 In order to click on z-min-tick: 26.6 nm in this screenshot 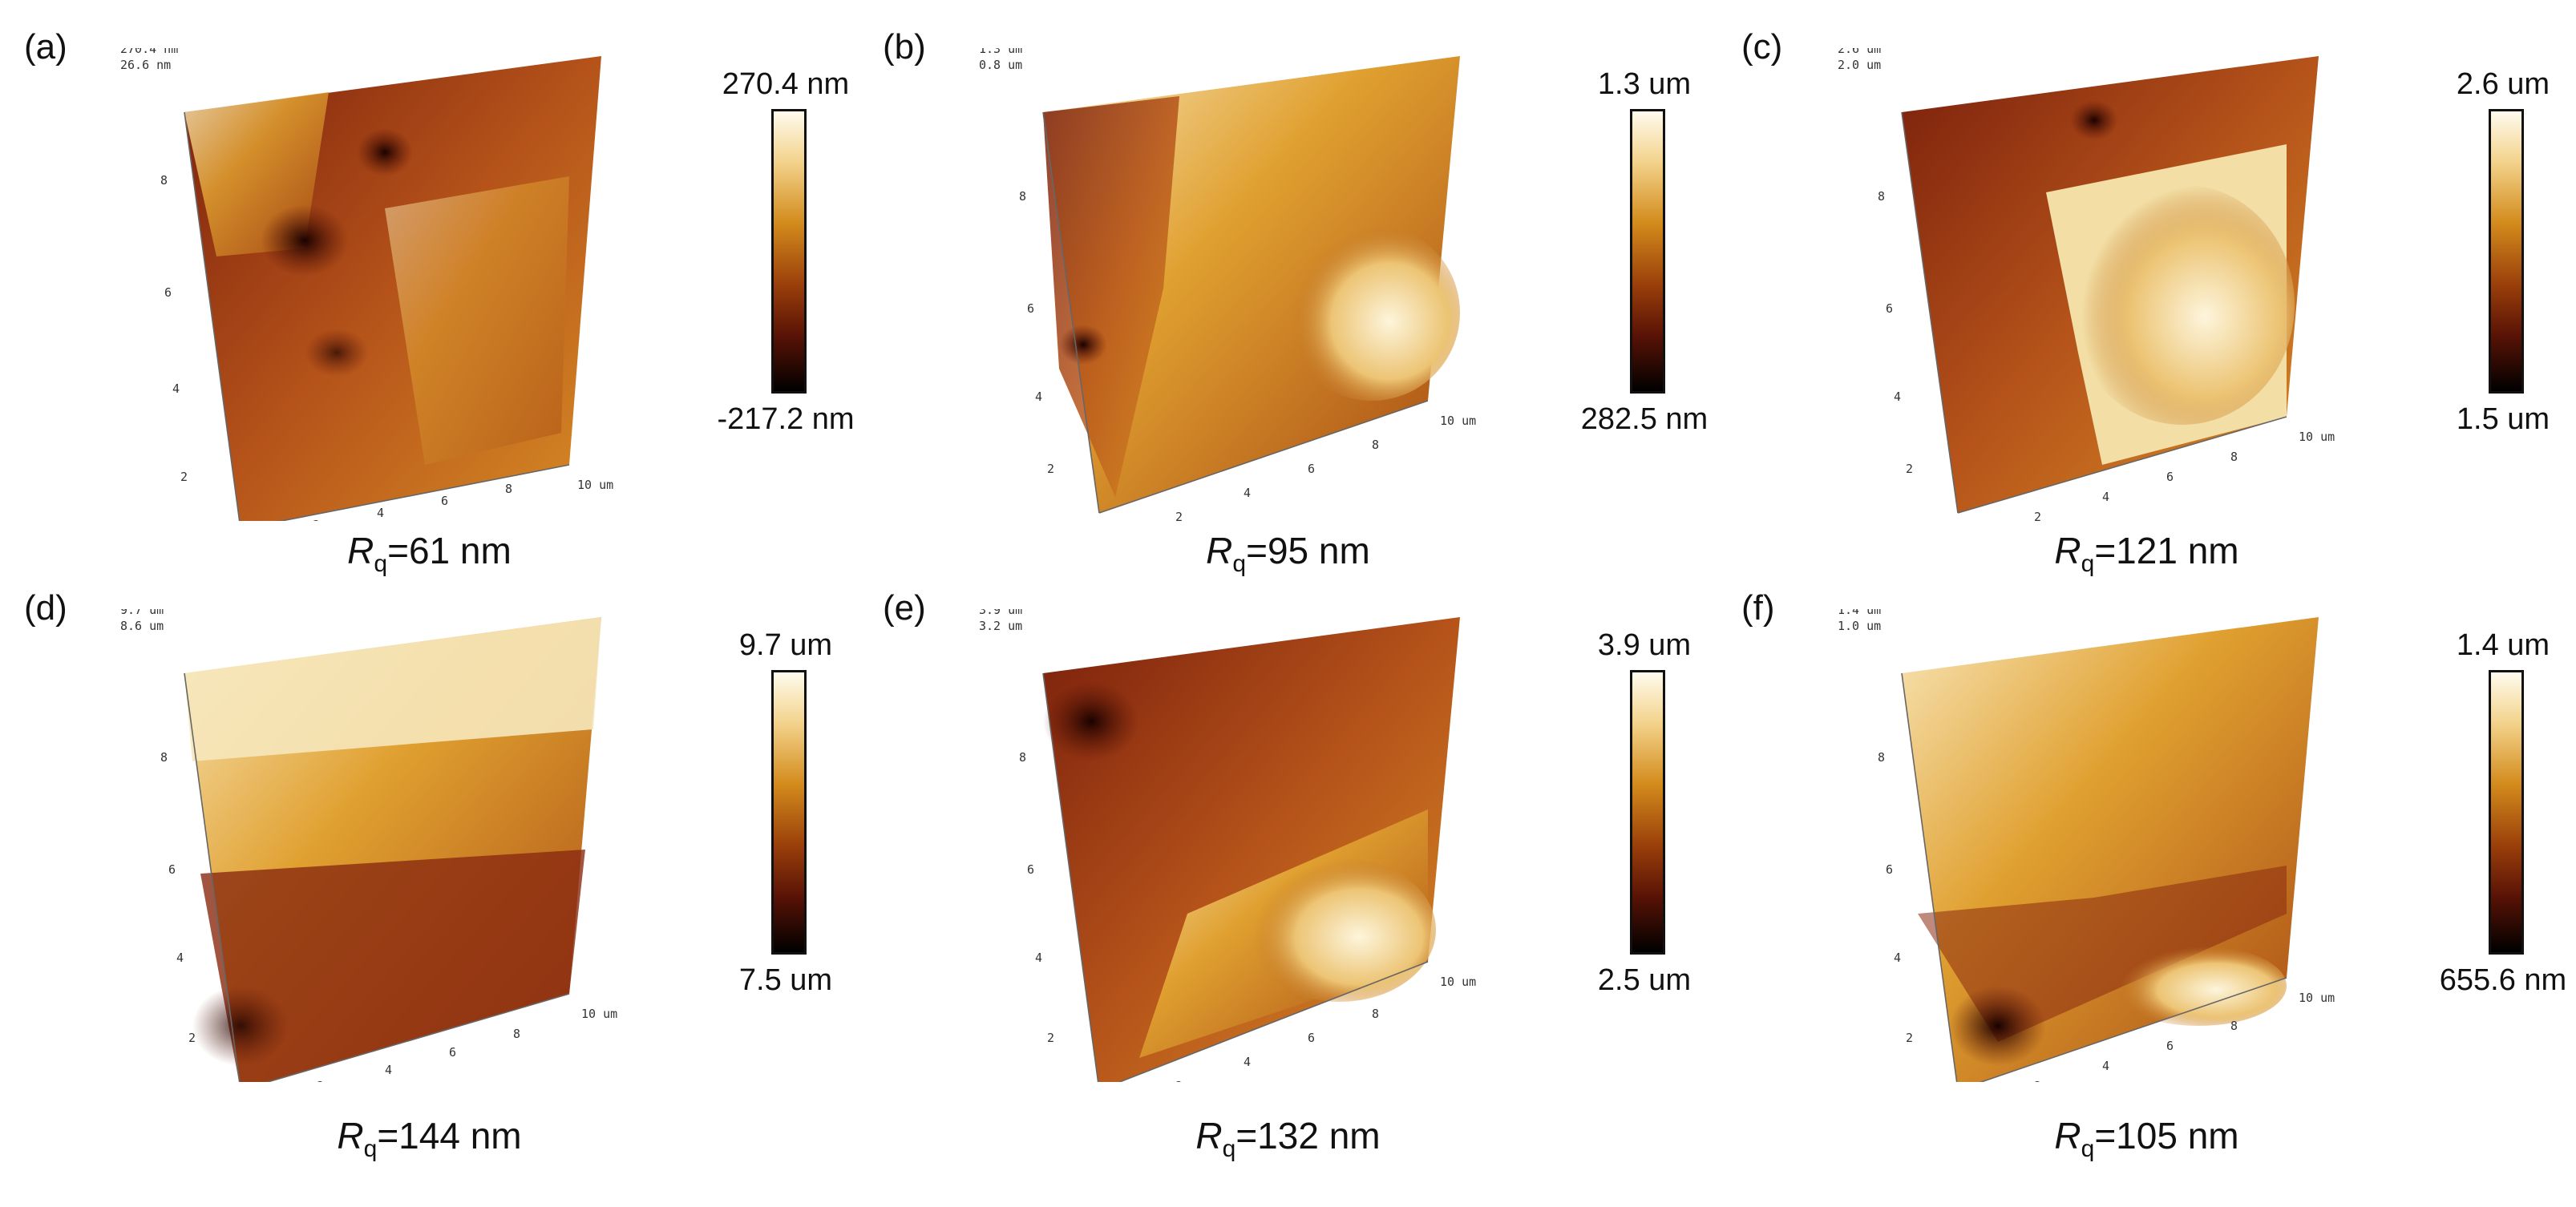, I will do `click(145, 65)`.